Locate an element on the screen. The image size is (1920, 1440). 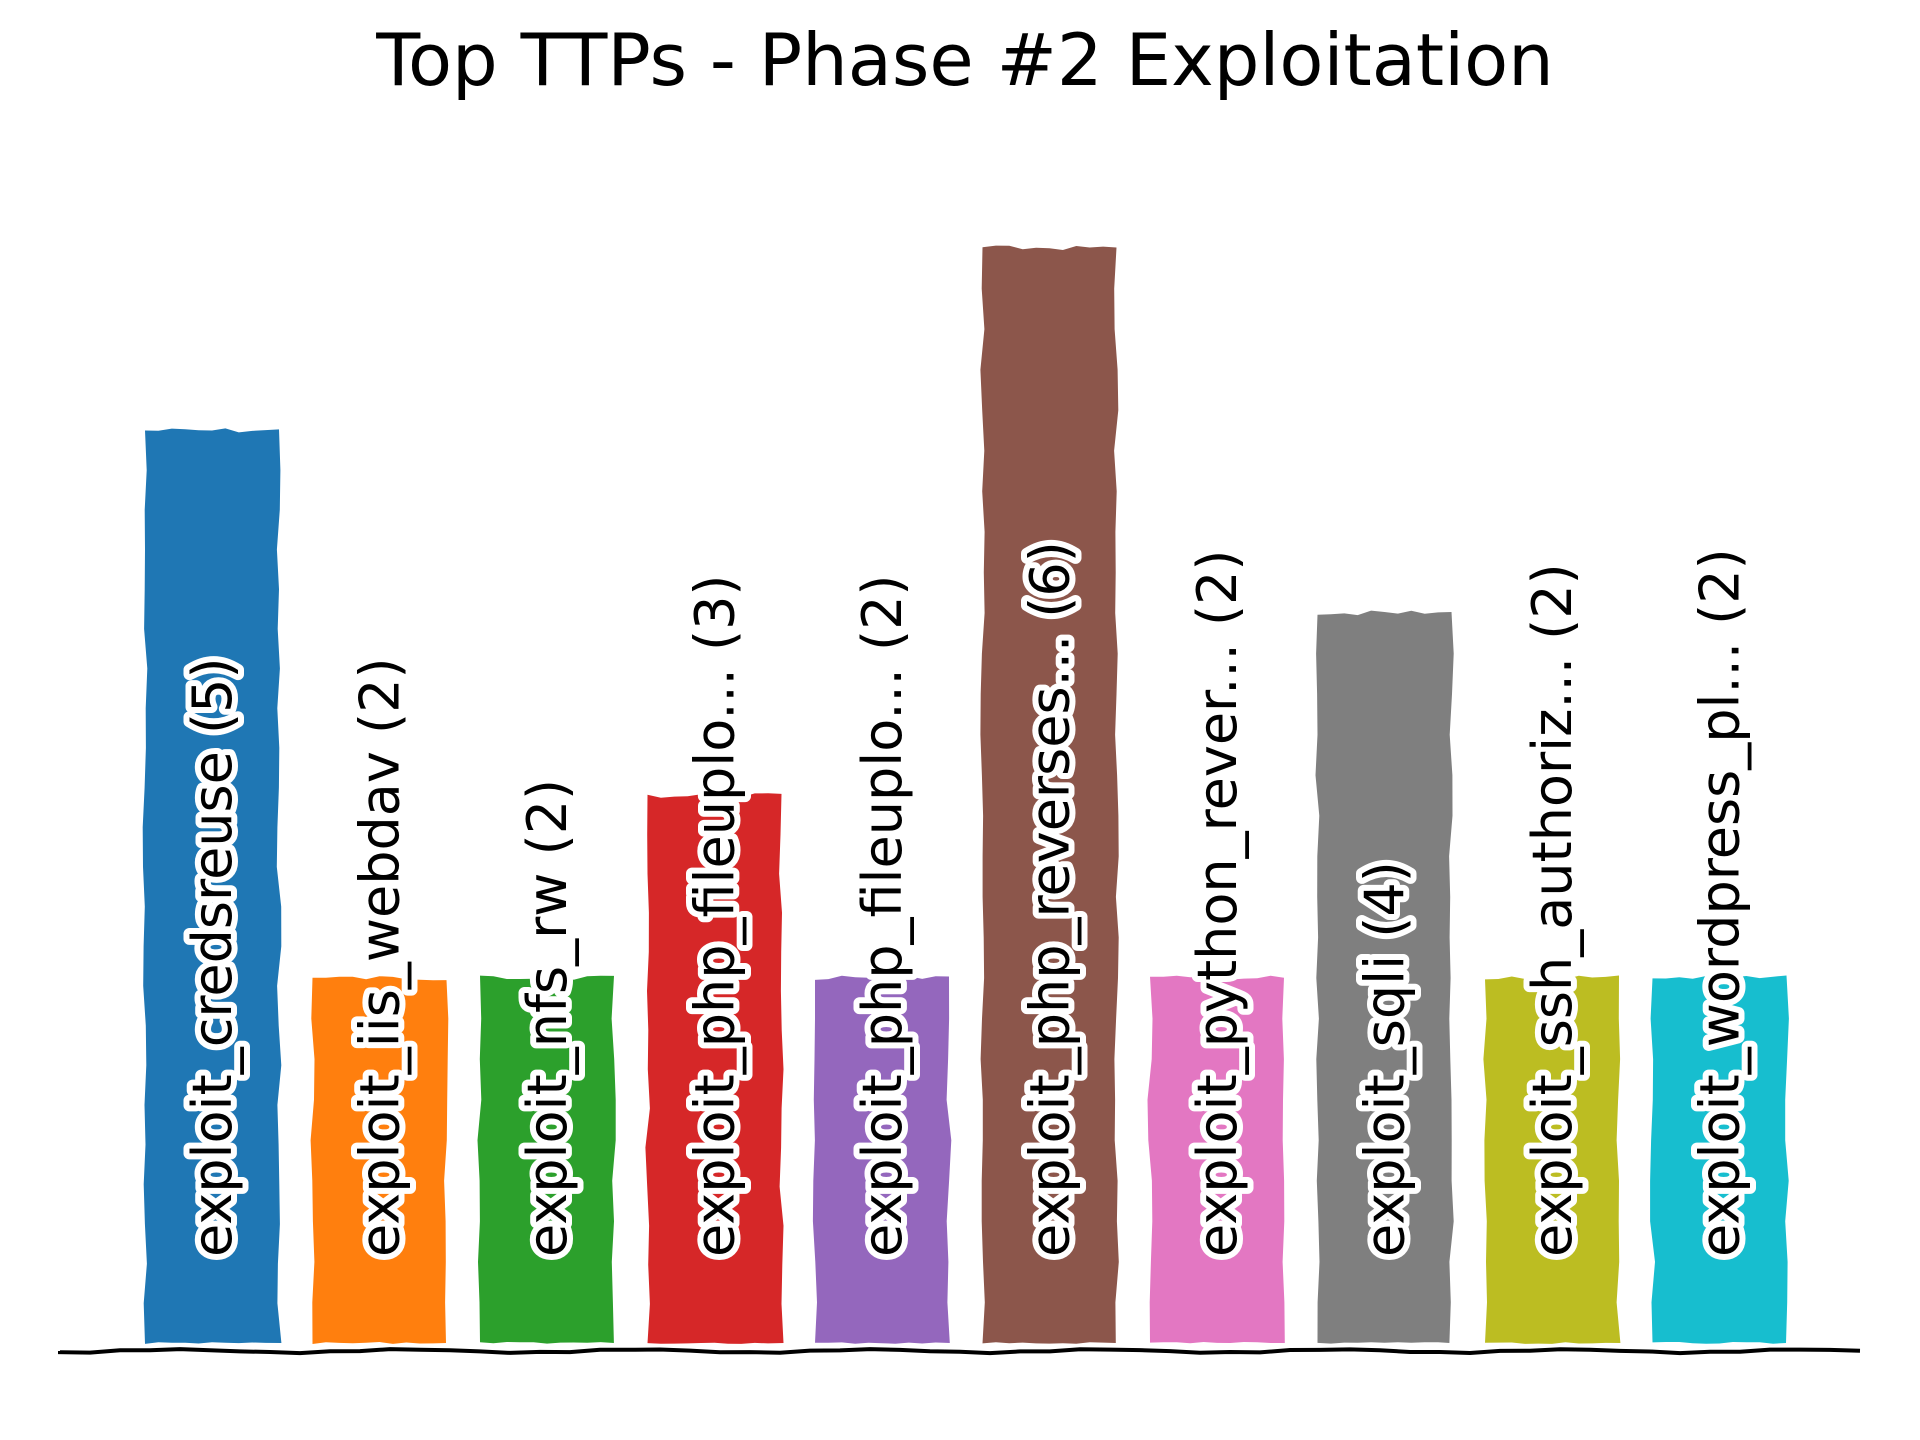
x-axis-line is located at coordinates (959, 1351).